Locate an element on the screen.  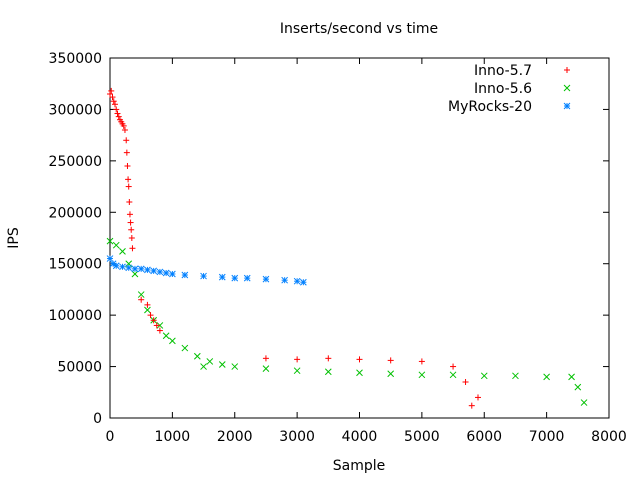
y-tick-label: 150000 is located at coordinates (75, 265).